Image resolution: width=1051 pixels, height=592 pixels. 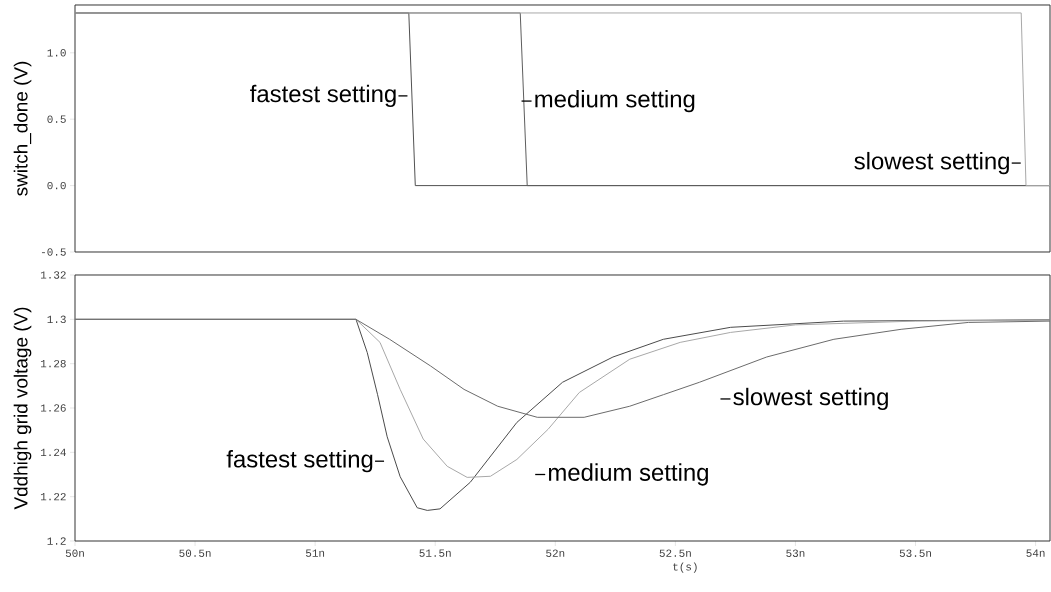 What do you see at coordinates (74, 553) in the screenshot?
I see `x-tick-label: 50n` at bounding box center [74, 553].